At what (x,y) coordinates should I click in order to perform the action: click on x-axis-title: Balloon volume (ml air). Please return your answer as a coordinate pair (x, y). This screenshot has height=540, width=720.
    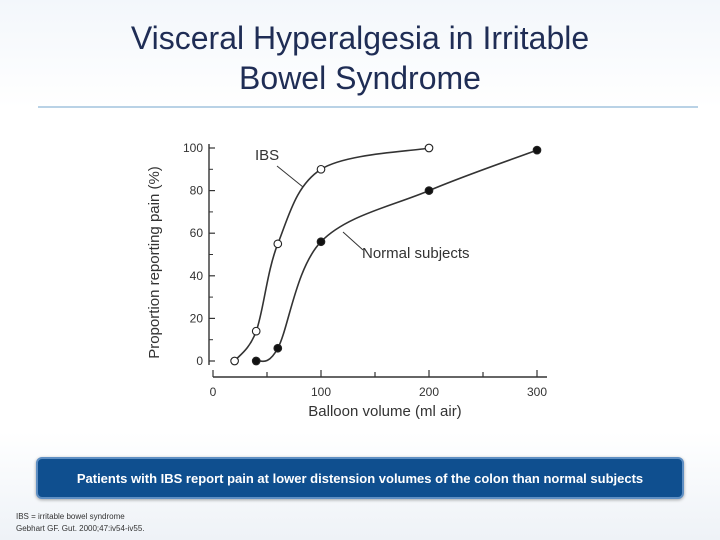
    Looking at the image, I should click on (384, 411).